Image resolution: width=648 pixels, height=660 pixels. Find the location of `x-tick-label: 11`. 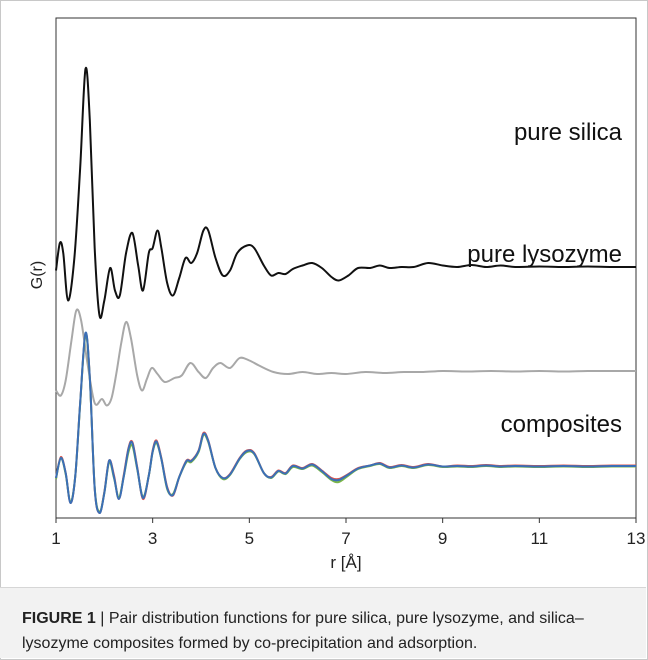

x-tick-label: 11 is located at coordinates (540, 538).